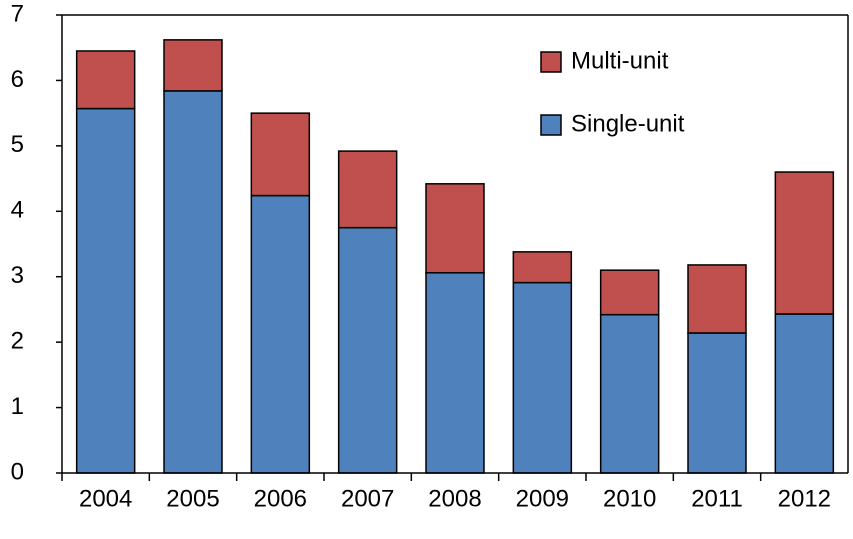 This screenshot has width=853, height=539. What do you see at coordinates (17, 340) in the screenshot?
I see `y-tick-label: 2` at bounding box center [17, 340].